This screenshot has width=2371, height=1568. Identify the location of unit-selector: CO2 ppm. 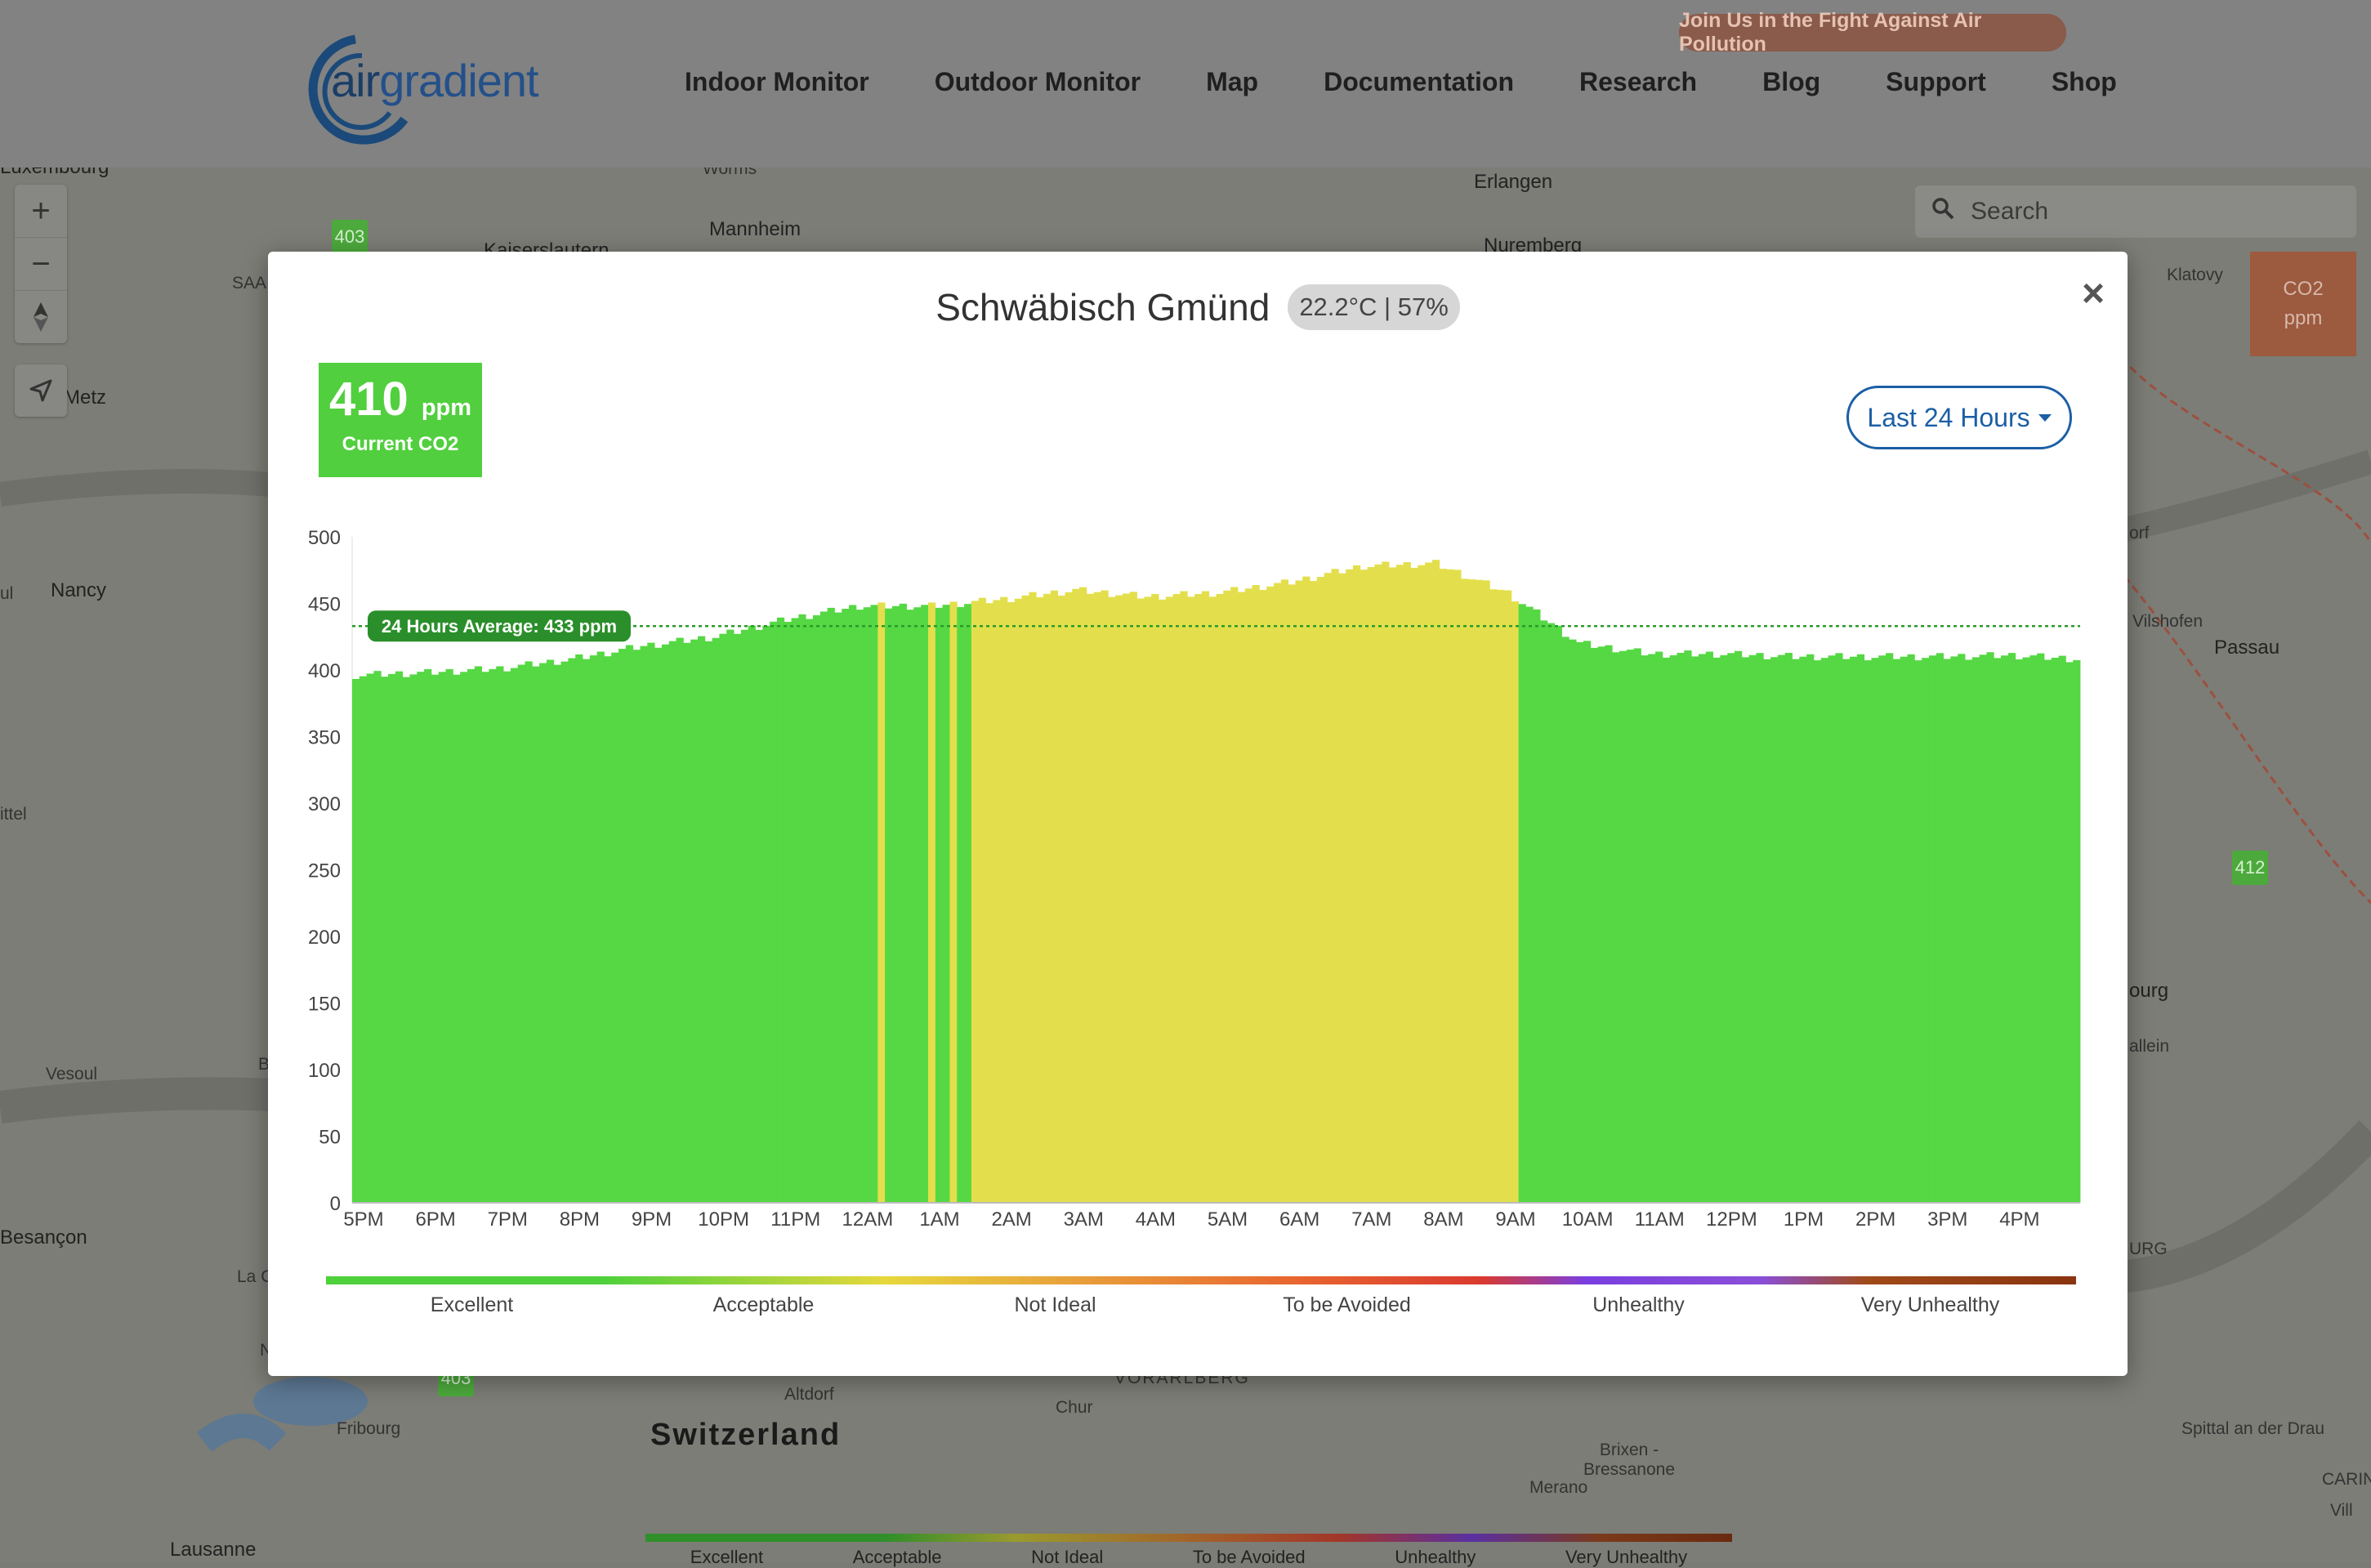
(2303, 304).